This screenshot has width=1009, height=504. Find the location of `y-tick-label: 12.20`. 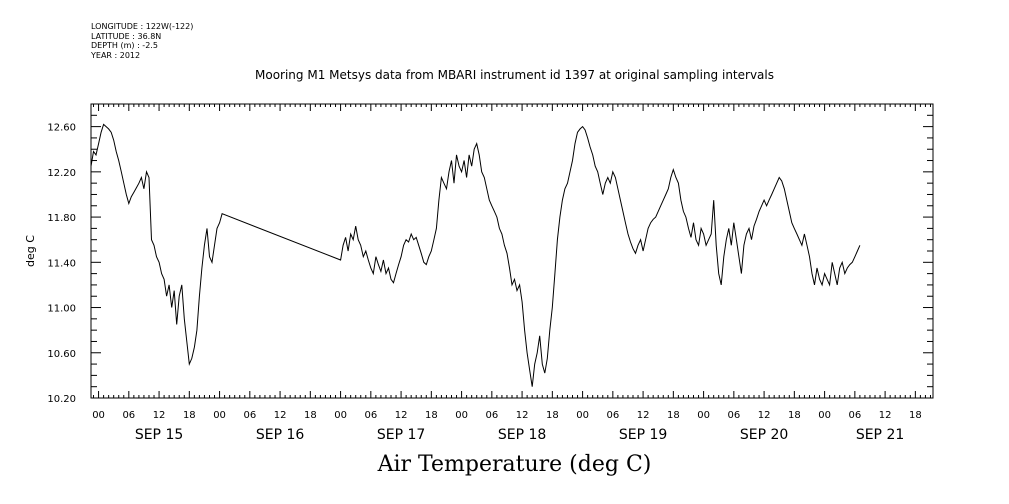

y-tick-label: 12.20 is located at coordinates (61, 173).